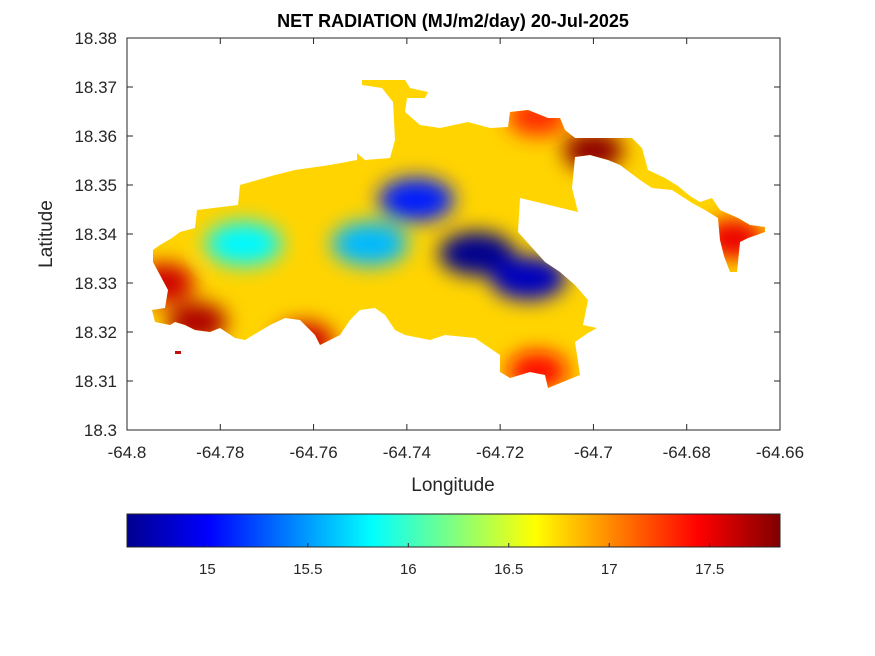 This screenshot has width=875, height=656. Describe the element at coordinates (207, 569) in the screenshot. I see `colorbar-tick-label: 15` at that location.